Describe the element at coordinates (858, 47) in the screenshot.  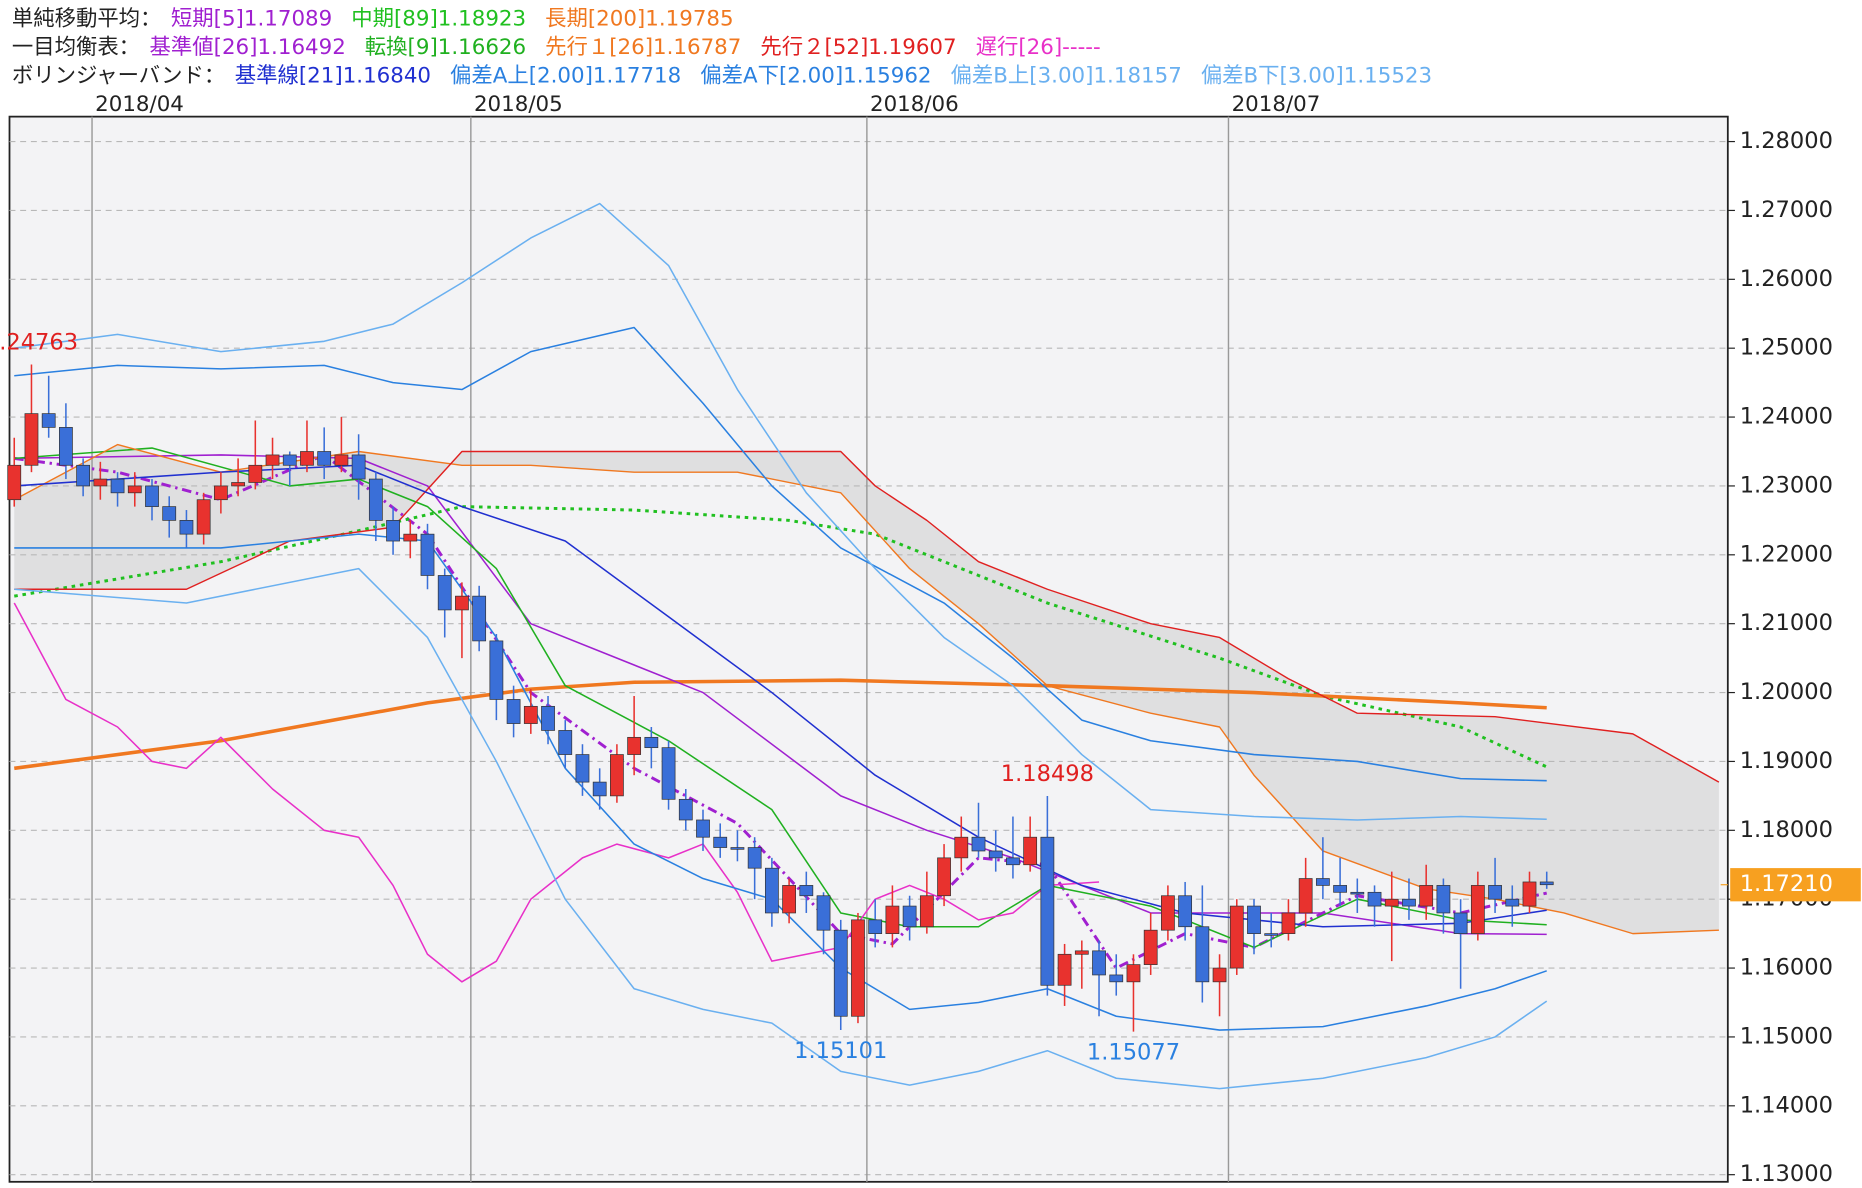
I see `legend-entry: 先行２[52]1.19607` at that location.